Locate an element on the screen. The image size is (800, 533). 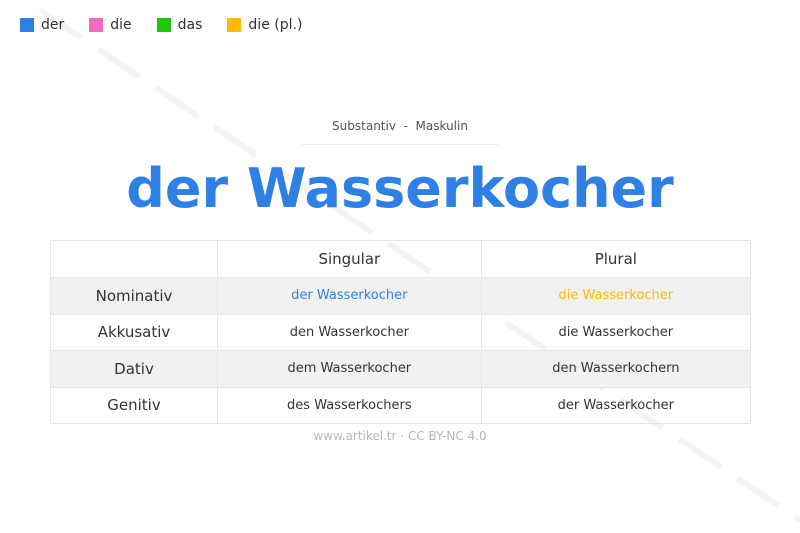
case-label: Genitiv is located at coordinates (134, 405).